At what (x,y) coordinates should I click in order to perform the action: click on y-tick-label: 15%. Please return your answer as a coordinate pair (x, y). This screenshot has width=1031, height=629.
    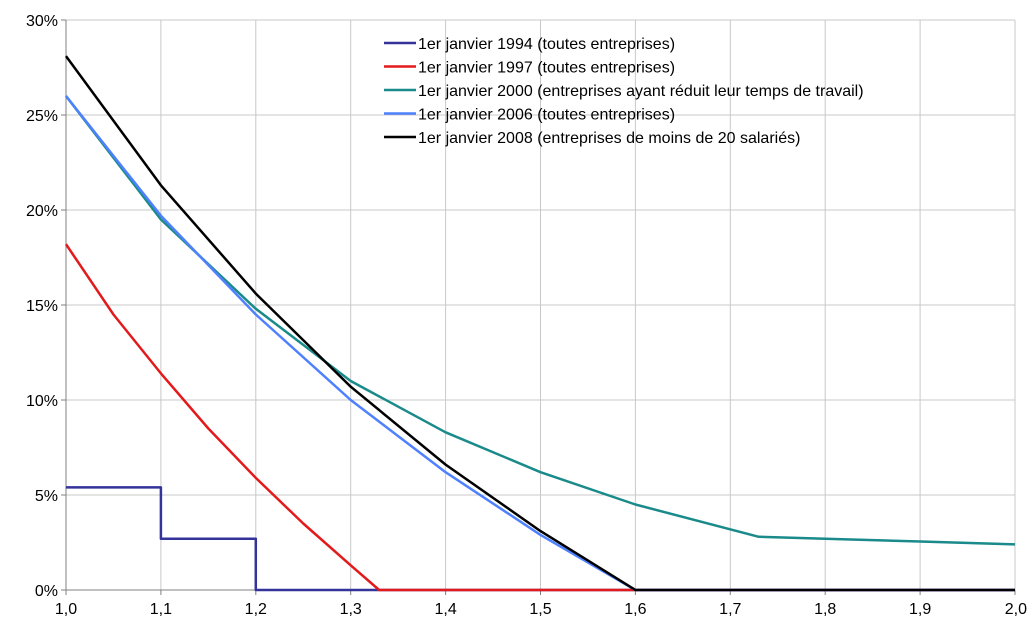
    Looking at the image, I should click on (42, 306).